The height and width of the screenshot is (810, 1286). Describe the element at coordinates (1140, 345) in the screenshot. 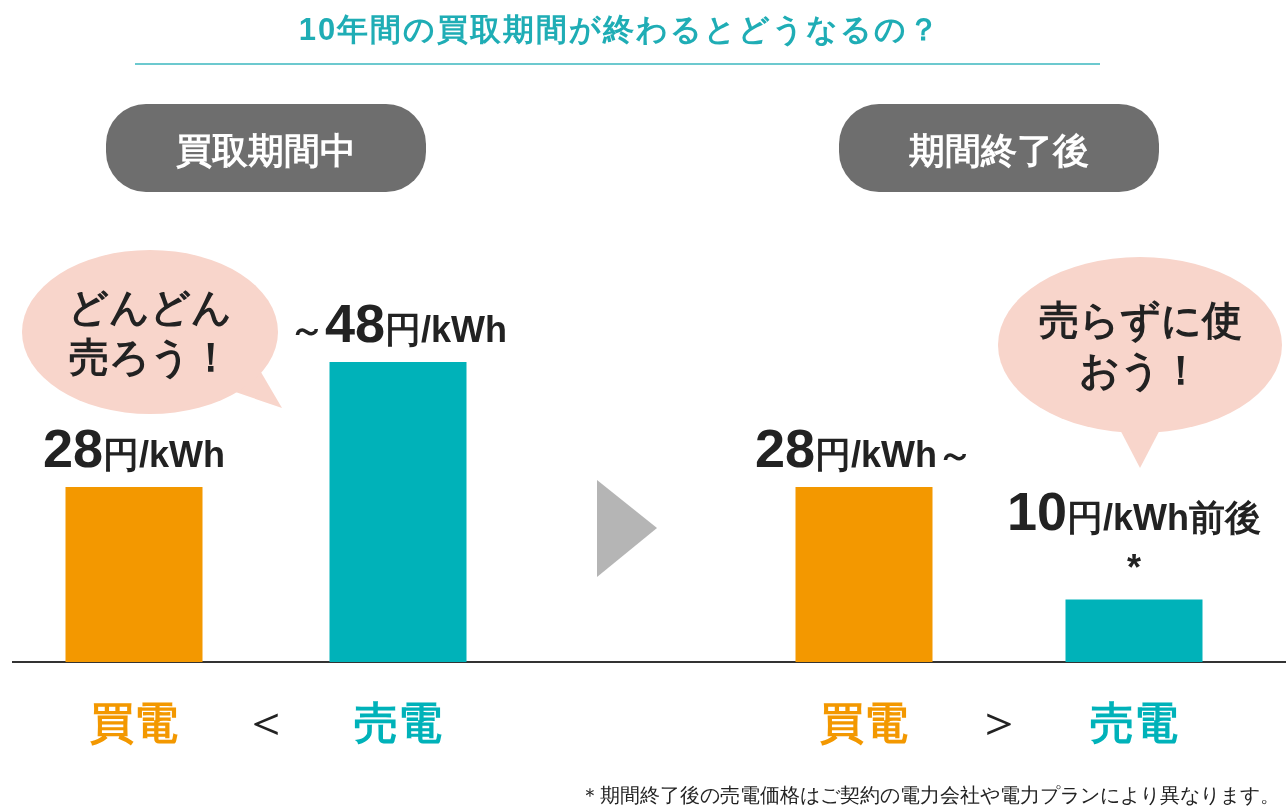

I see `text: 売らずに使おう！` at that location.